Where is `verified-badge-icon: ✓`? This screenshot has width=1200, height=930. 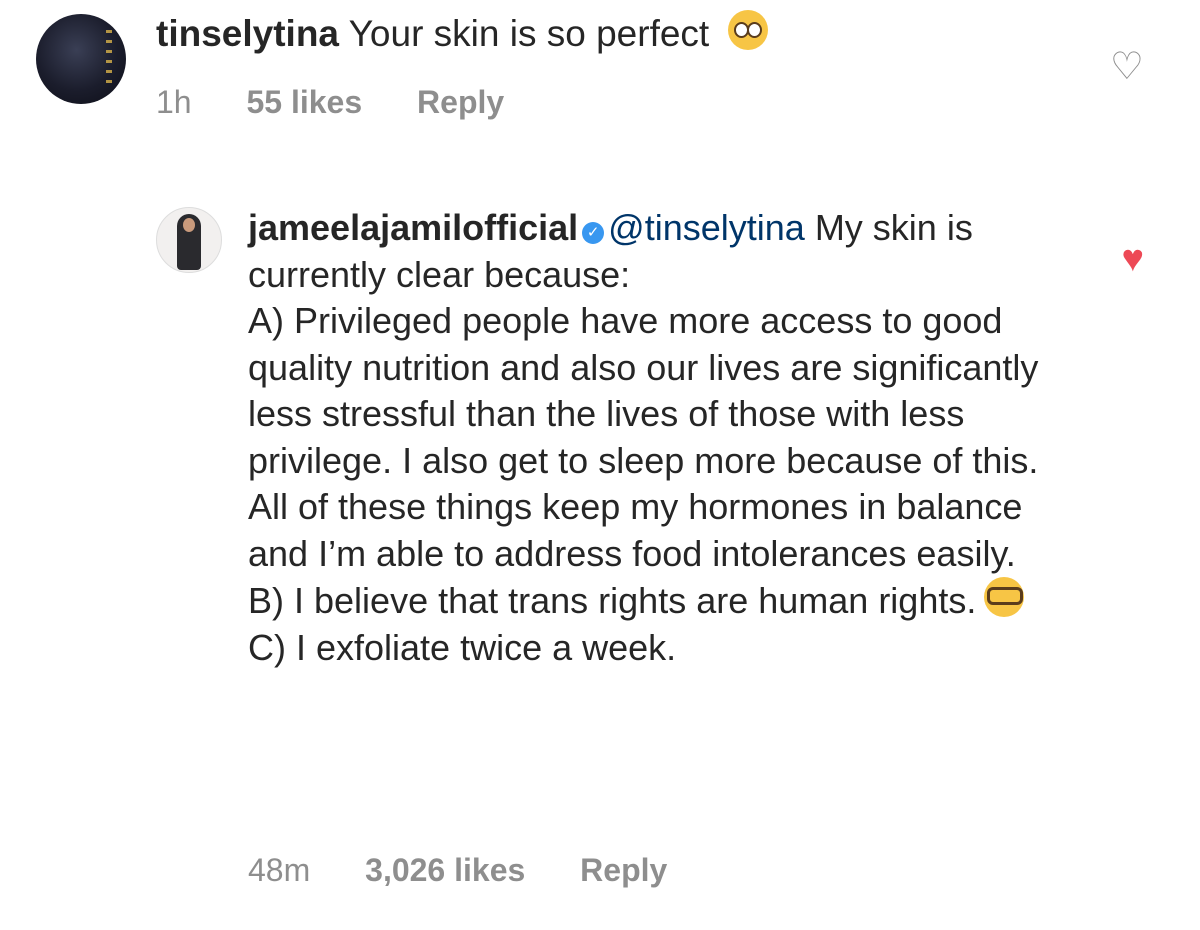 verified-badge-icon: ✓ is located at coordinates (593, 233).